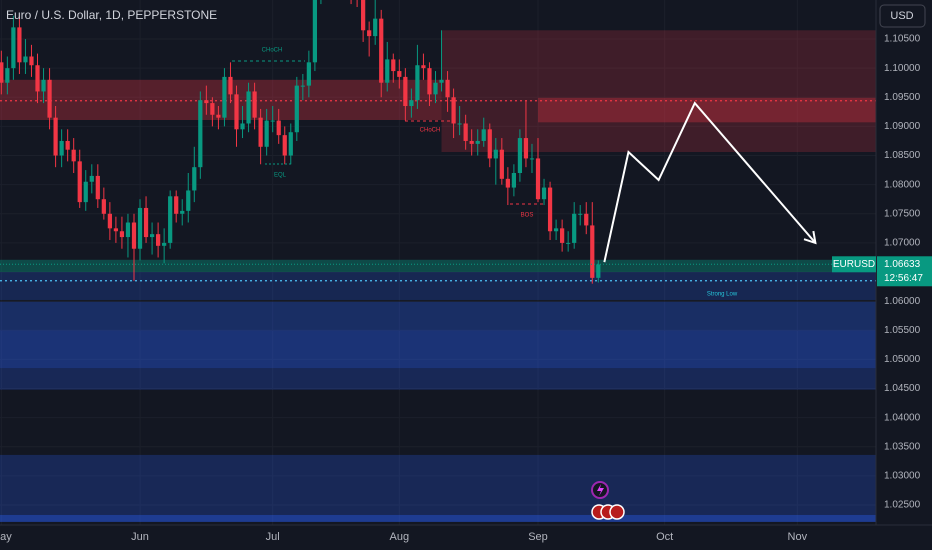 Image resolution: width=932 pixels, height=550 pixels. I want to click on symbol-tag, so click(854, 264).